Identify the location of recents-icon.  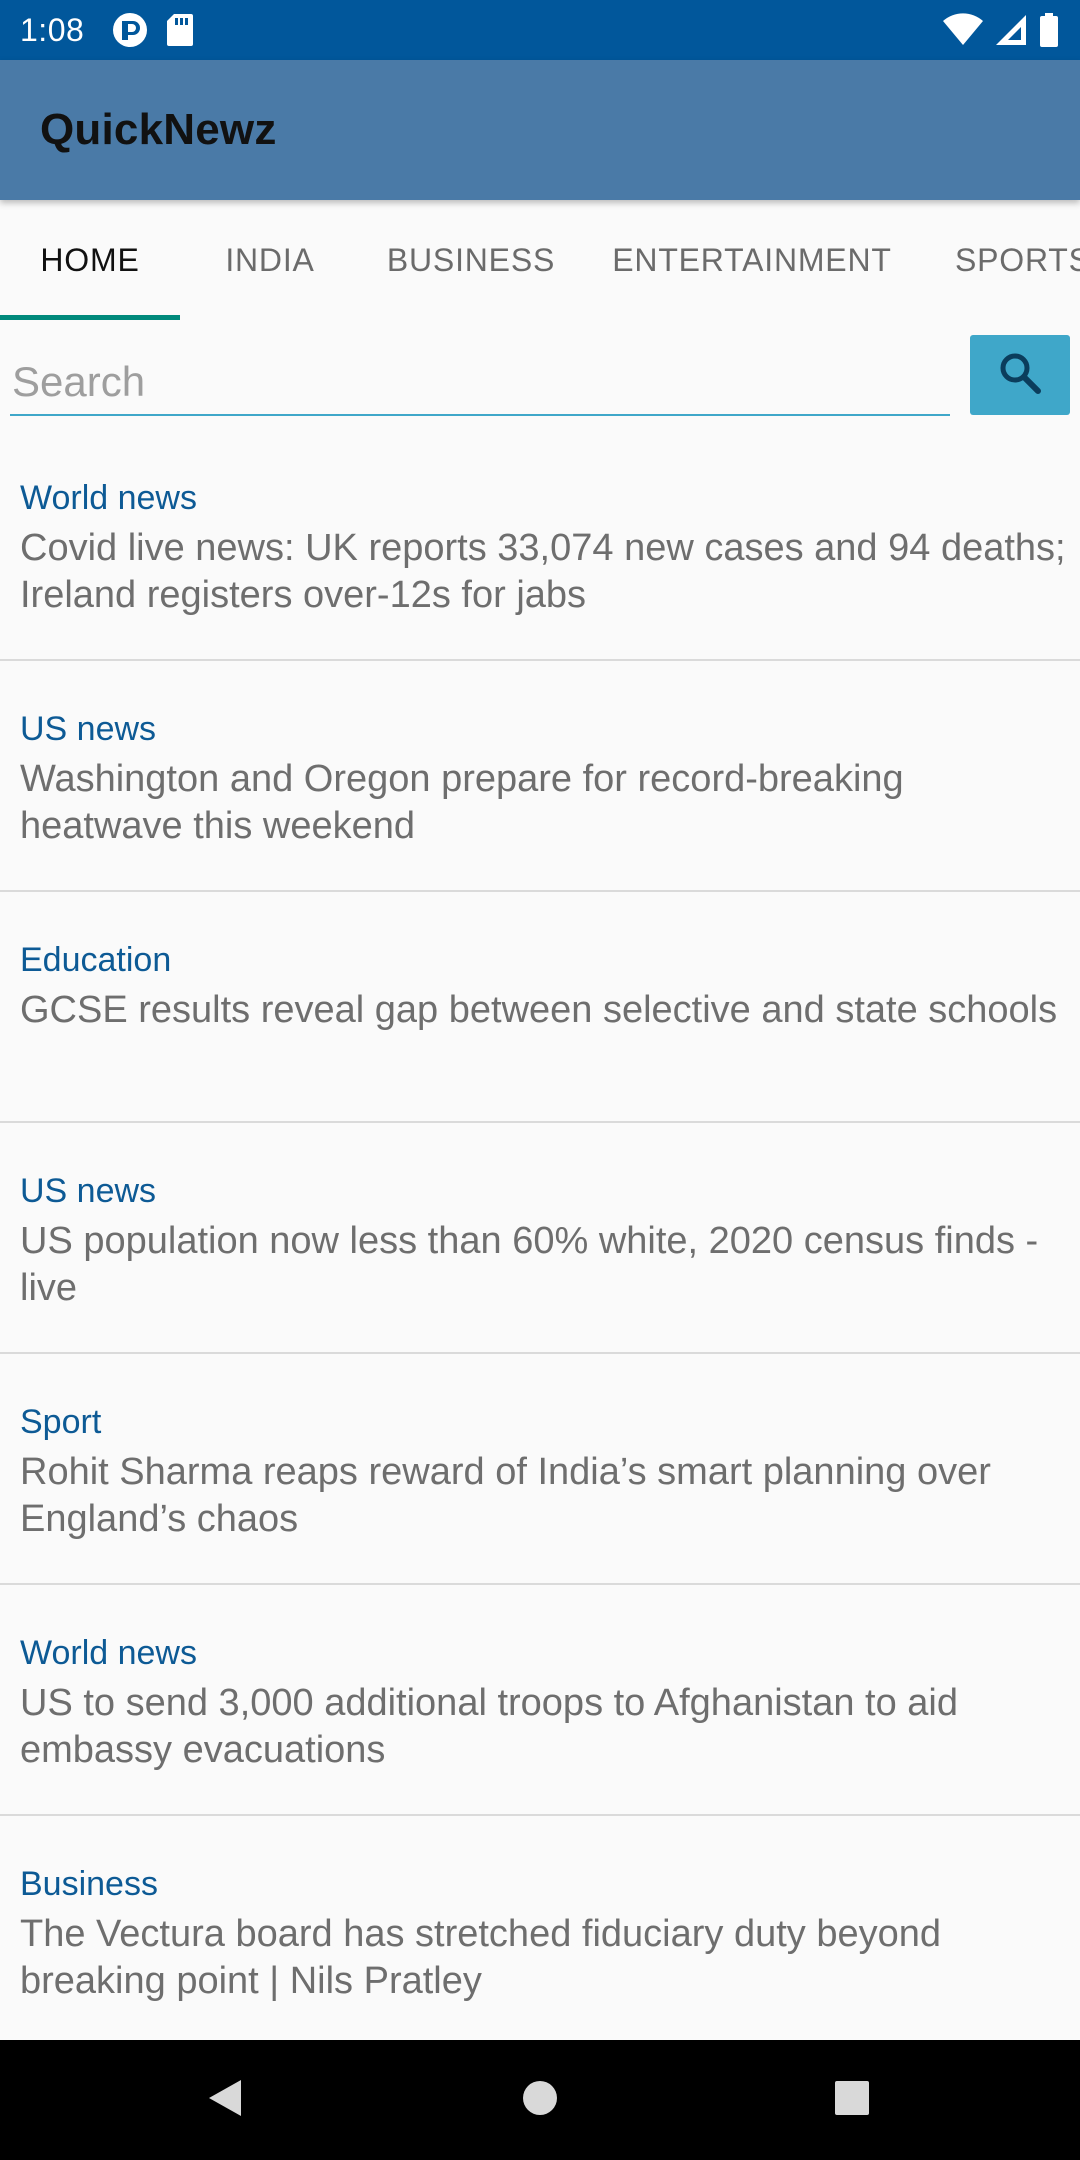
(852, 2100).